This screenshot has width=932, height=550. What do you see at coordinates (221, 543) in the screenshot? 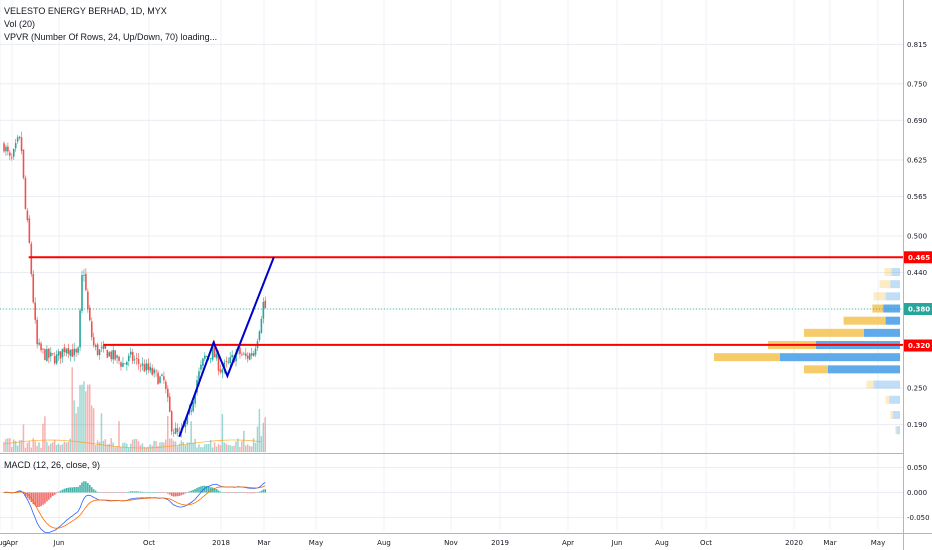
I see `time-tick-label: 2018` at bounding box center [221, 543].